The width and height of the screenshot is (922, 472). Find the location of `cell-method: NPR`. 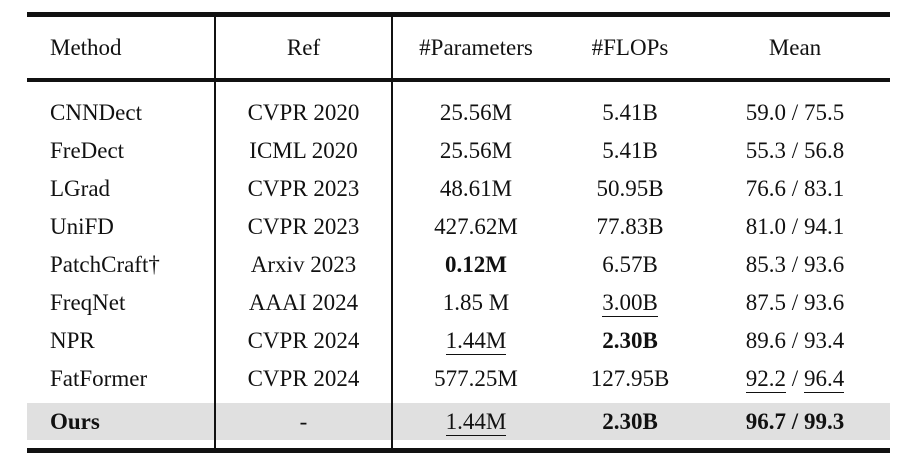

cell-method: NPR is located at coordinates (72, 340).